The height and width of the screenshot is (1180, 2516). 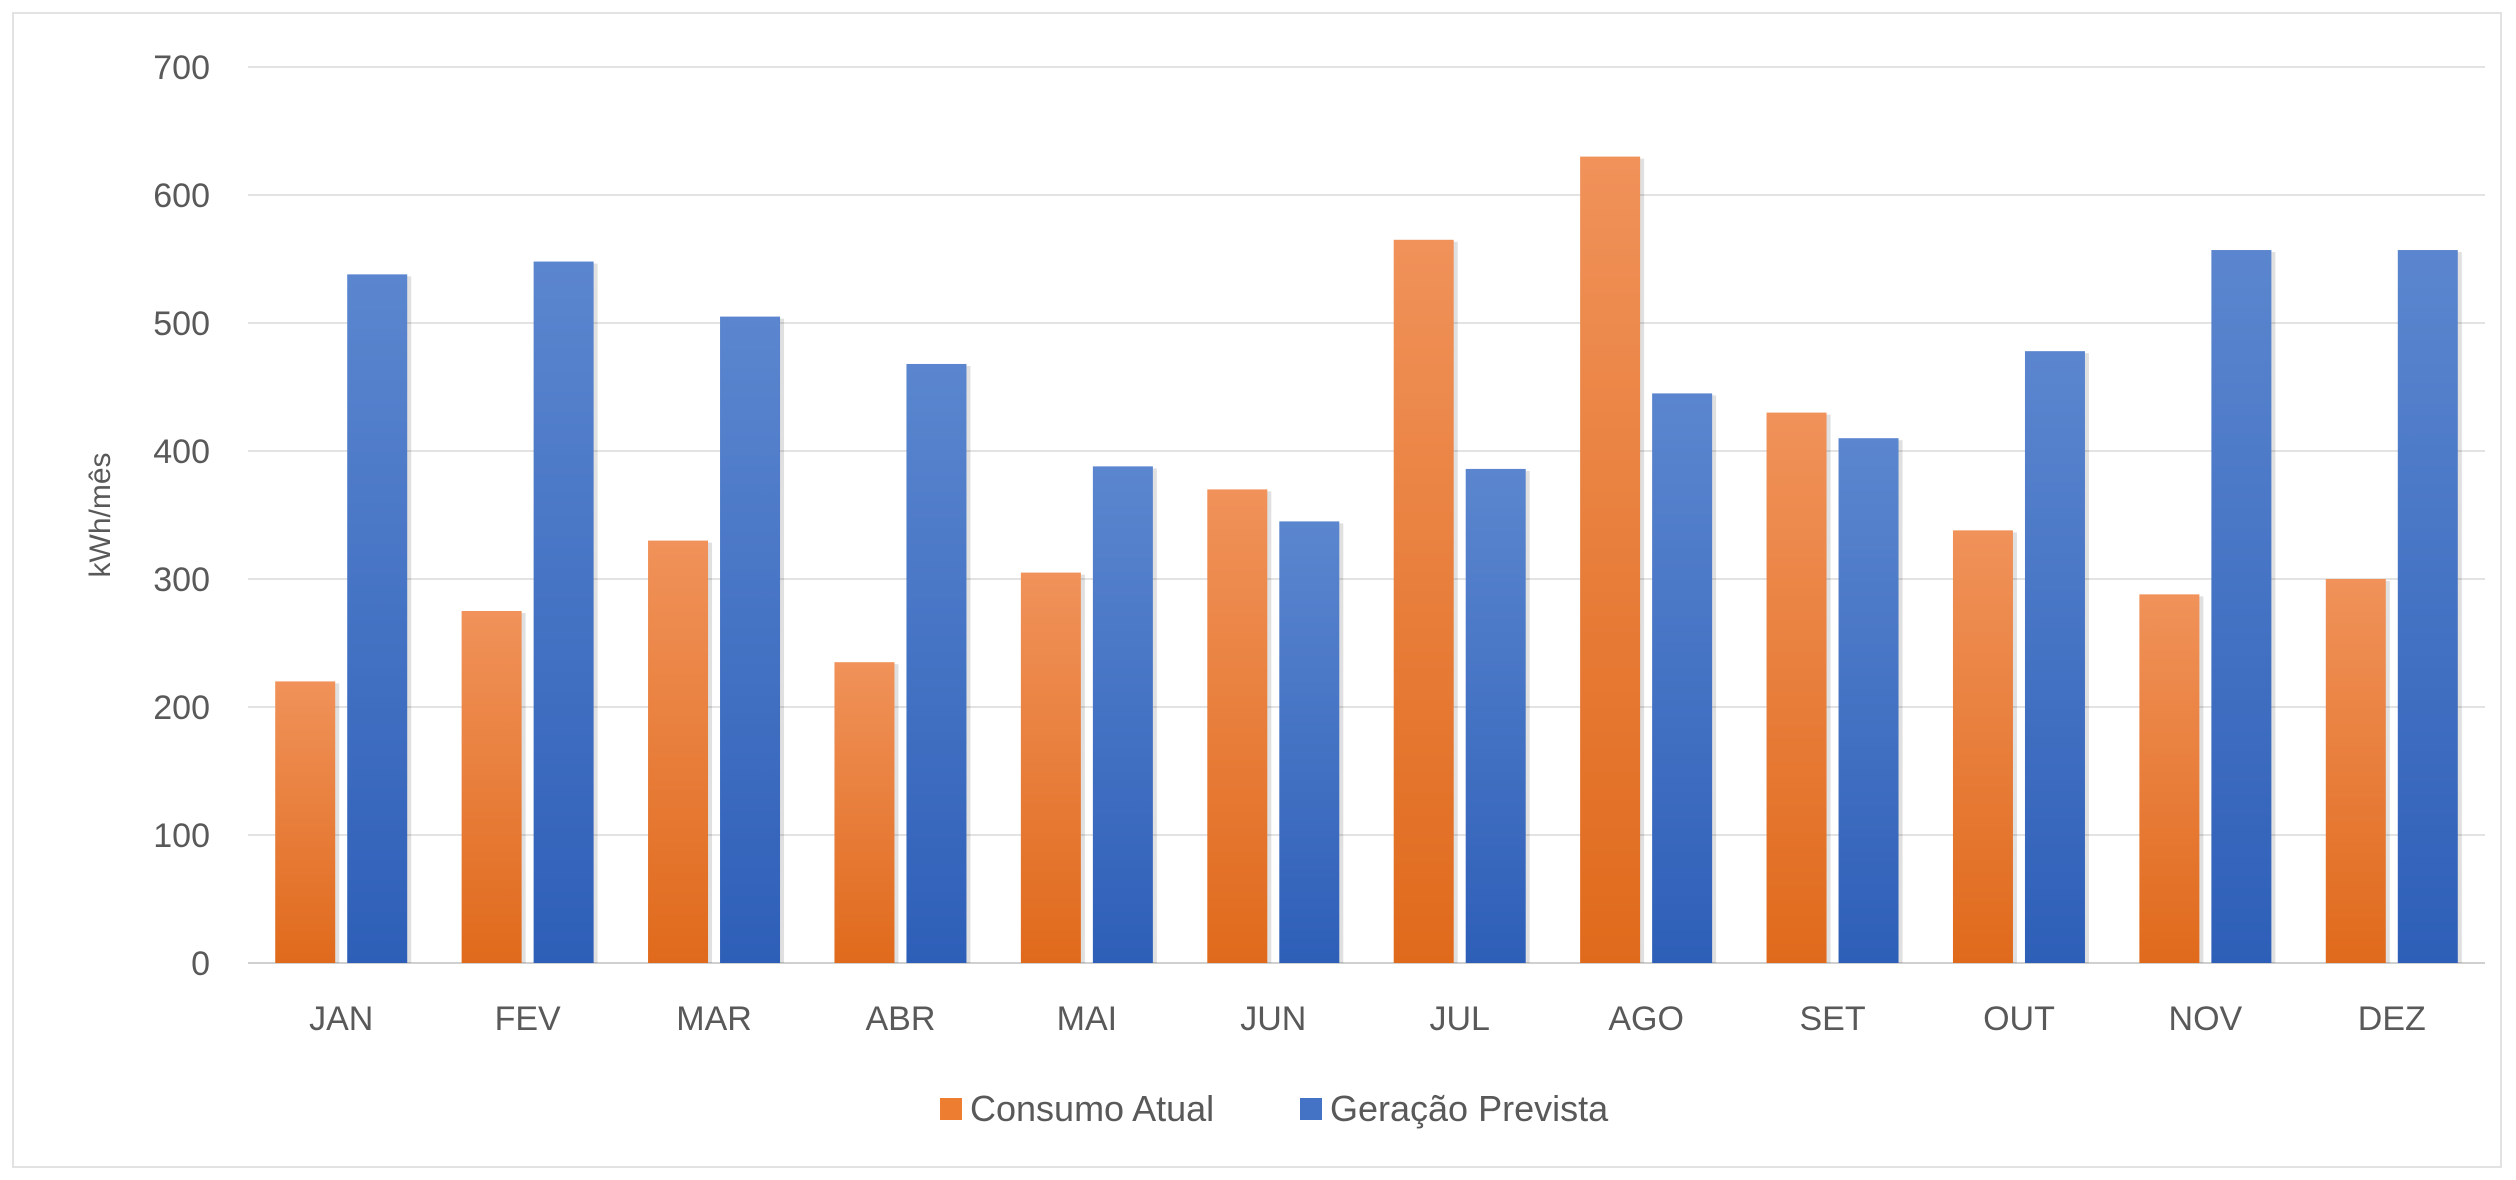 What do you see at coordinates (181, 708) in the screenshot?
I see `y-tick-label: 200` at bounding box center [181, 708].